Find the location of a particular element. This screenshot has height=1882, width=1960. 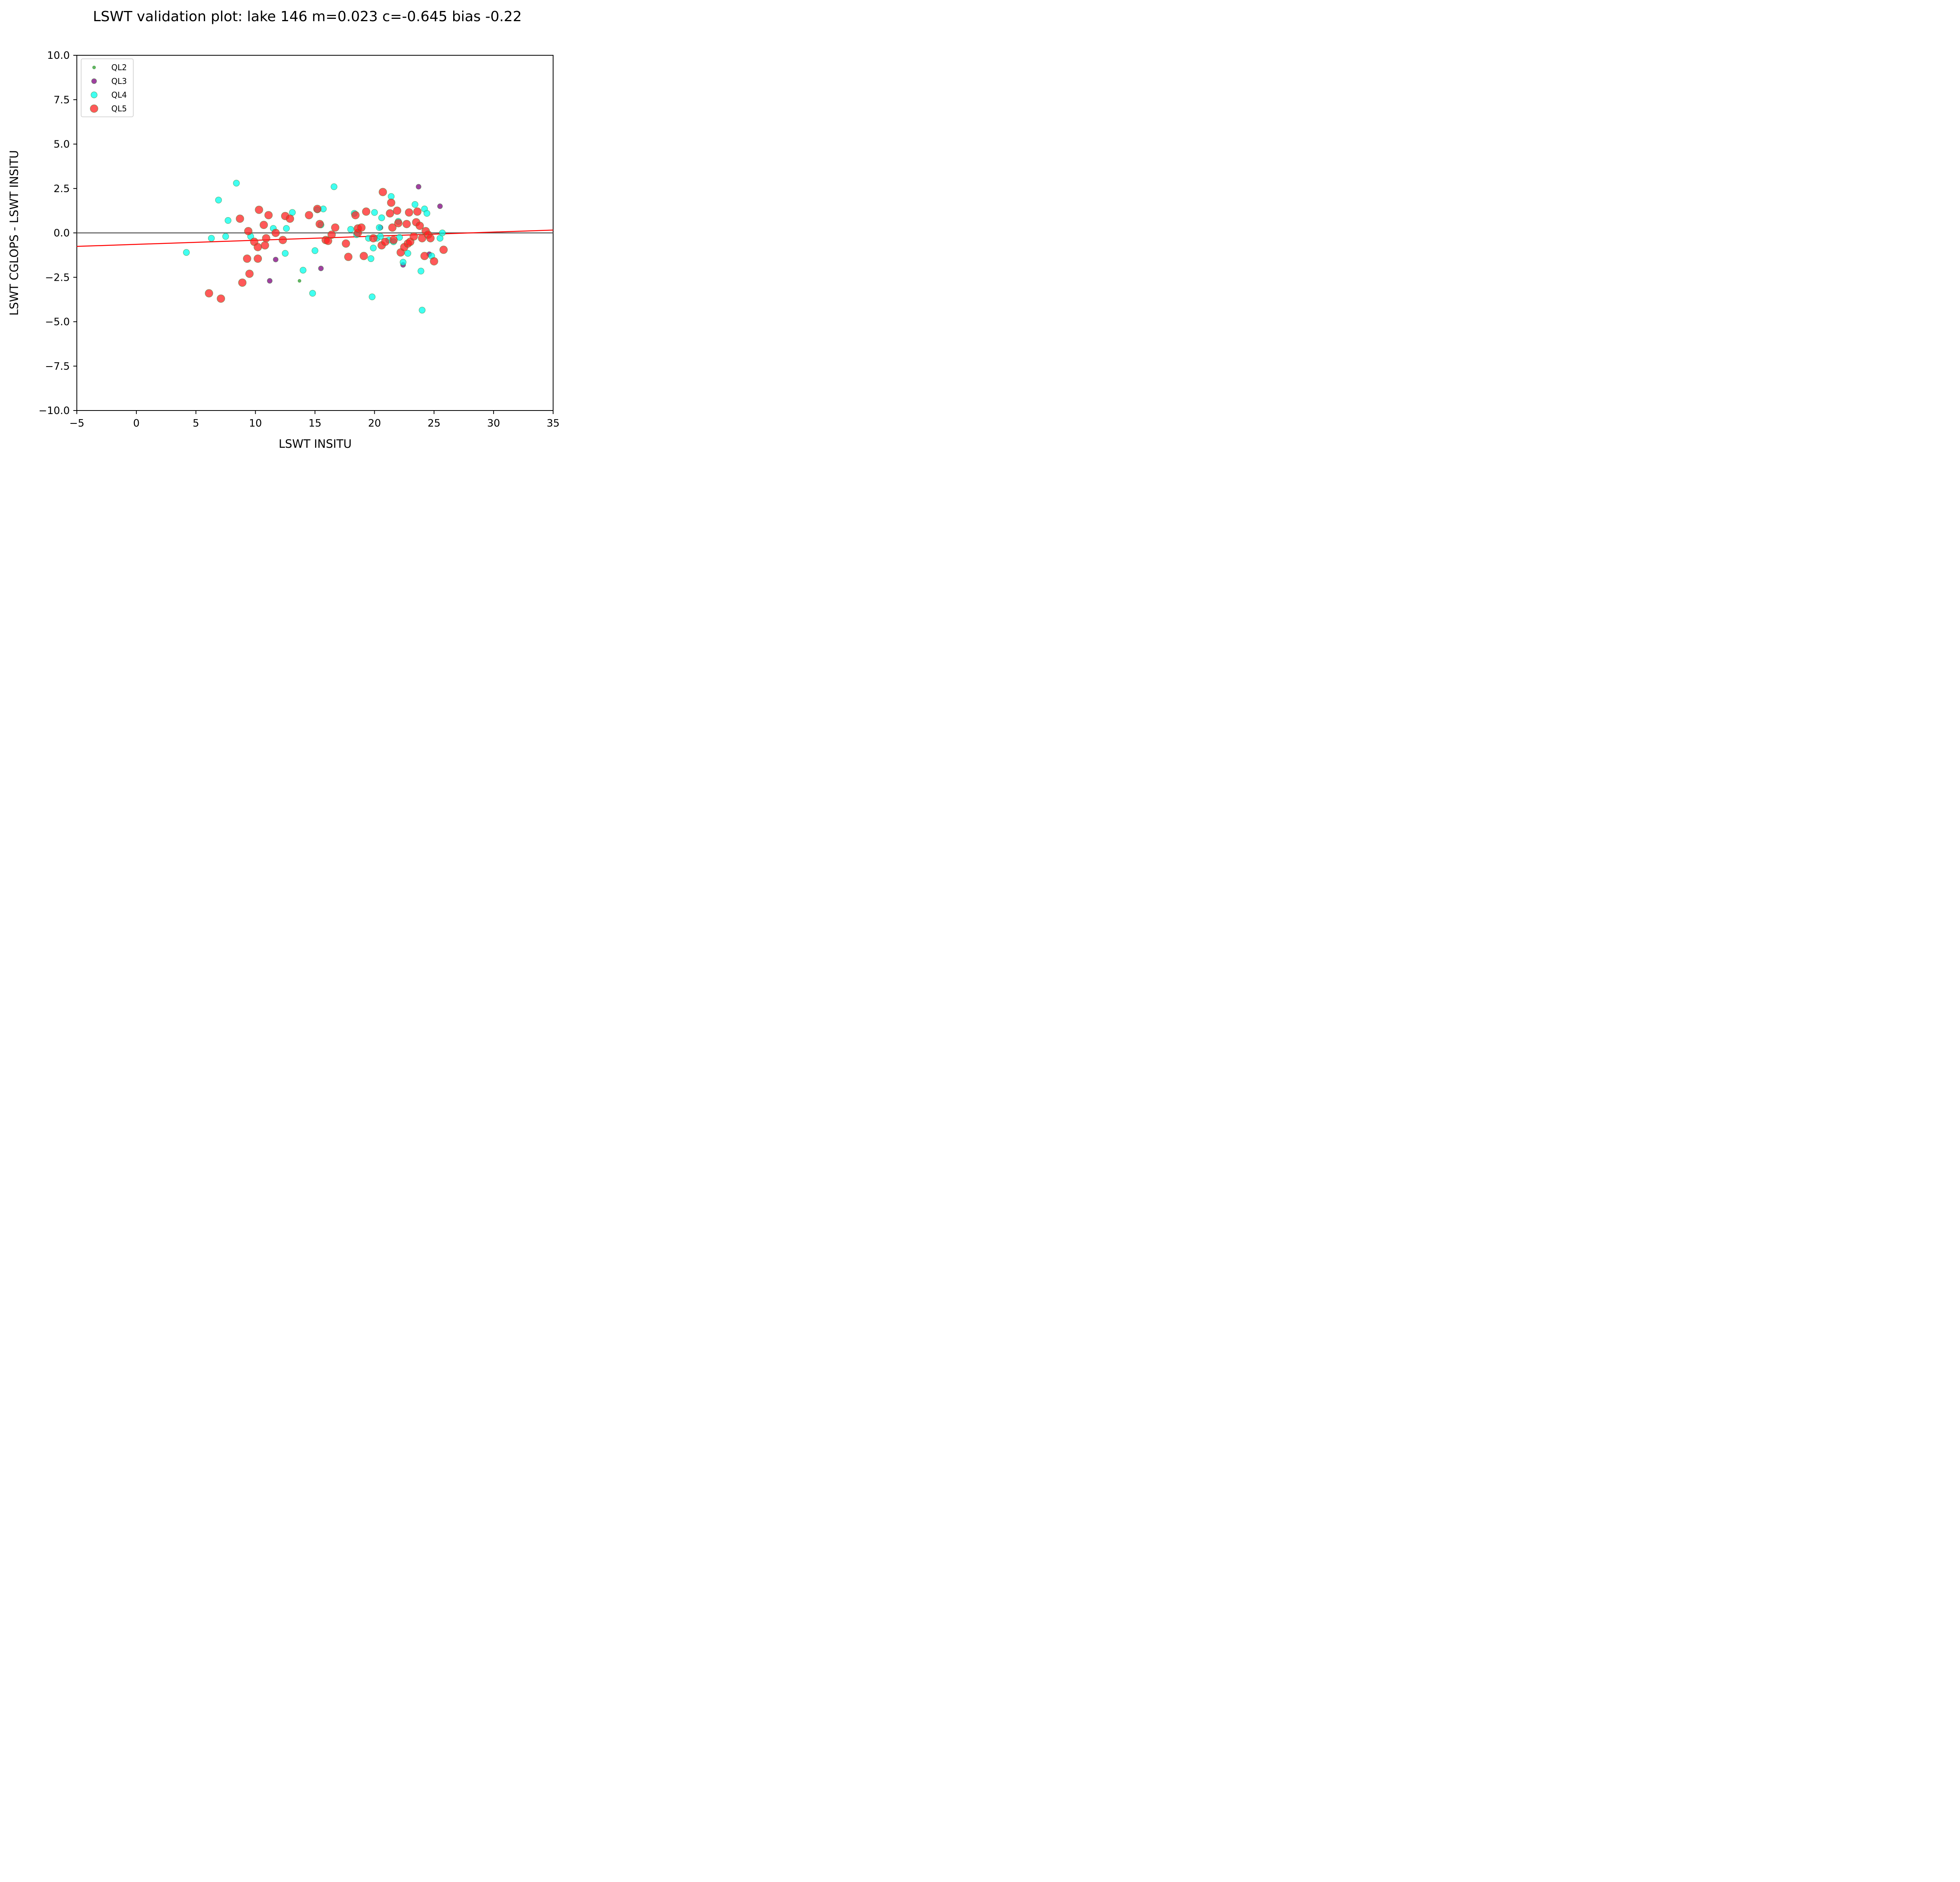

legend: QL2 QL3 QL4 QL5 is located at coordinates (107, 87).